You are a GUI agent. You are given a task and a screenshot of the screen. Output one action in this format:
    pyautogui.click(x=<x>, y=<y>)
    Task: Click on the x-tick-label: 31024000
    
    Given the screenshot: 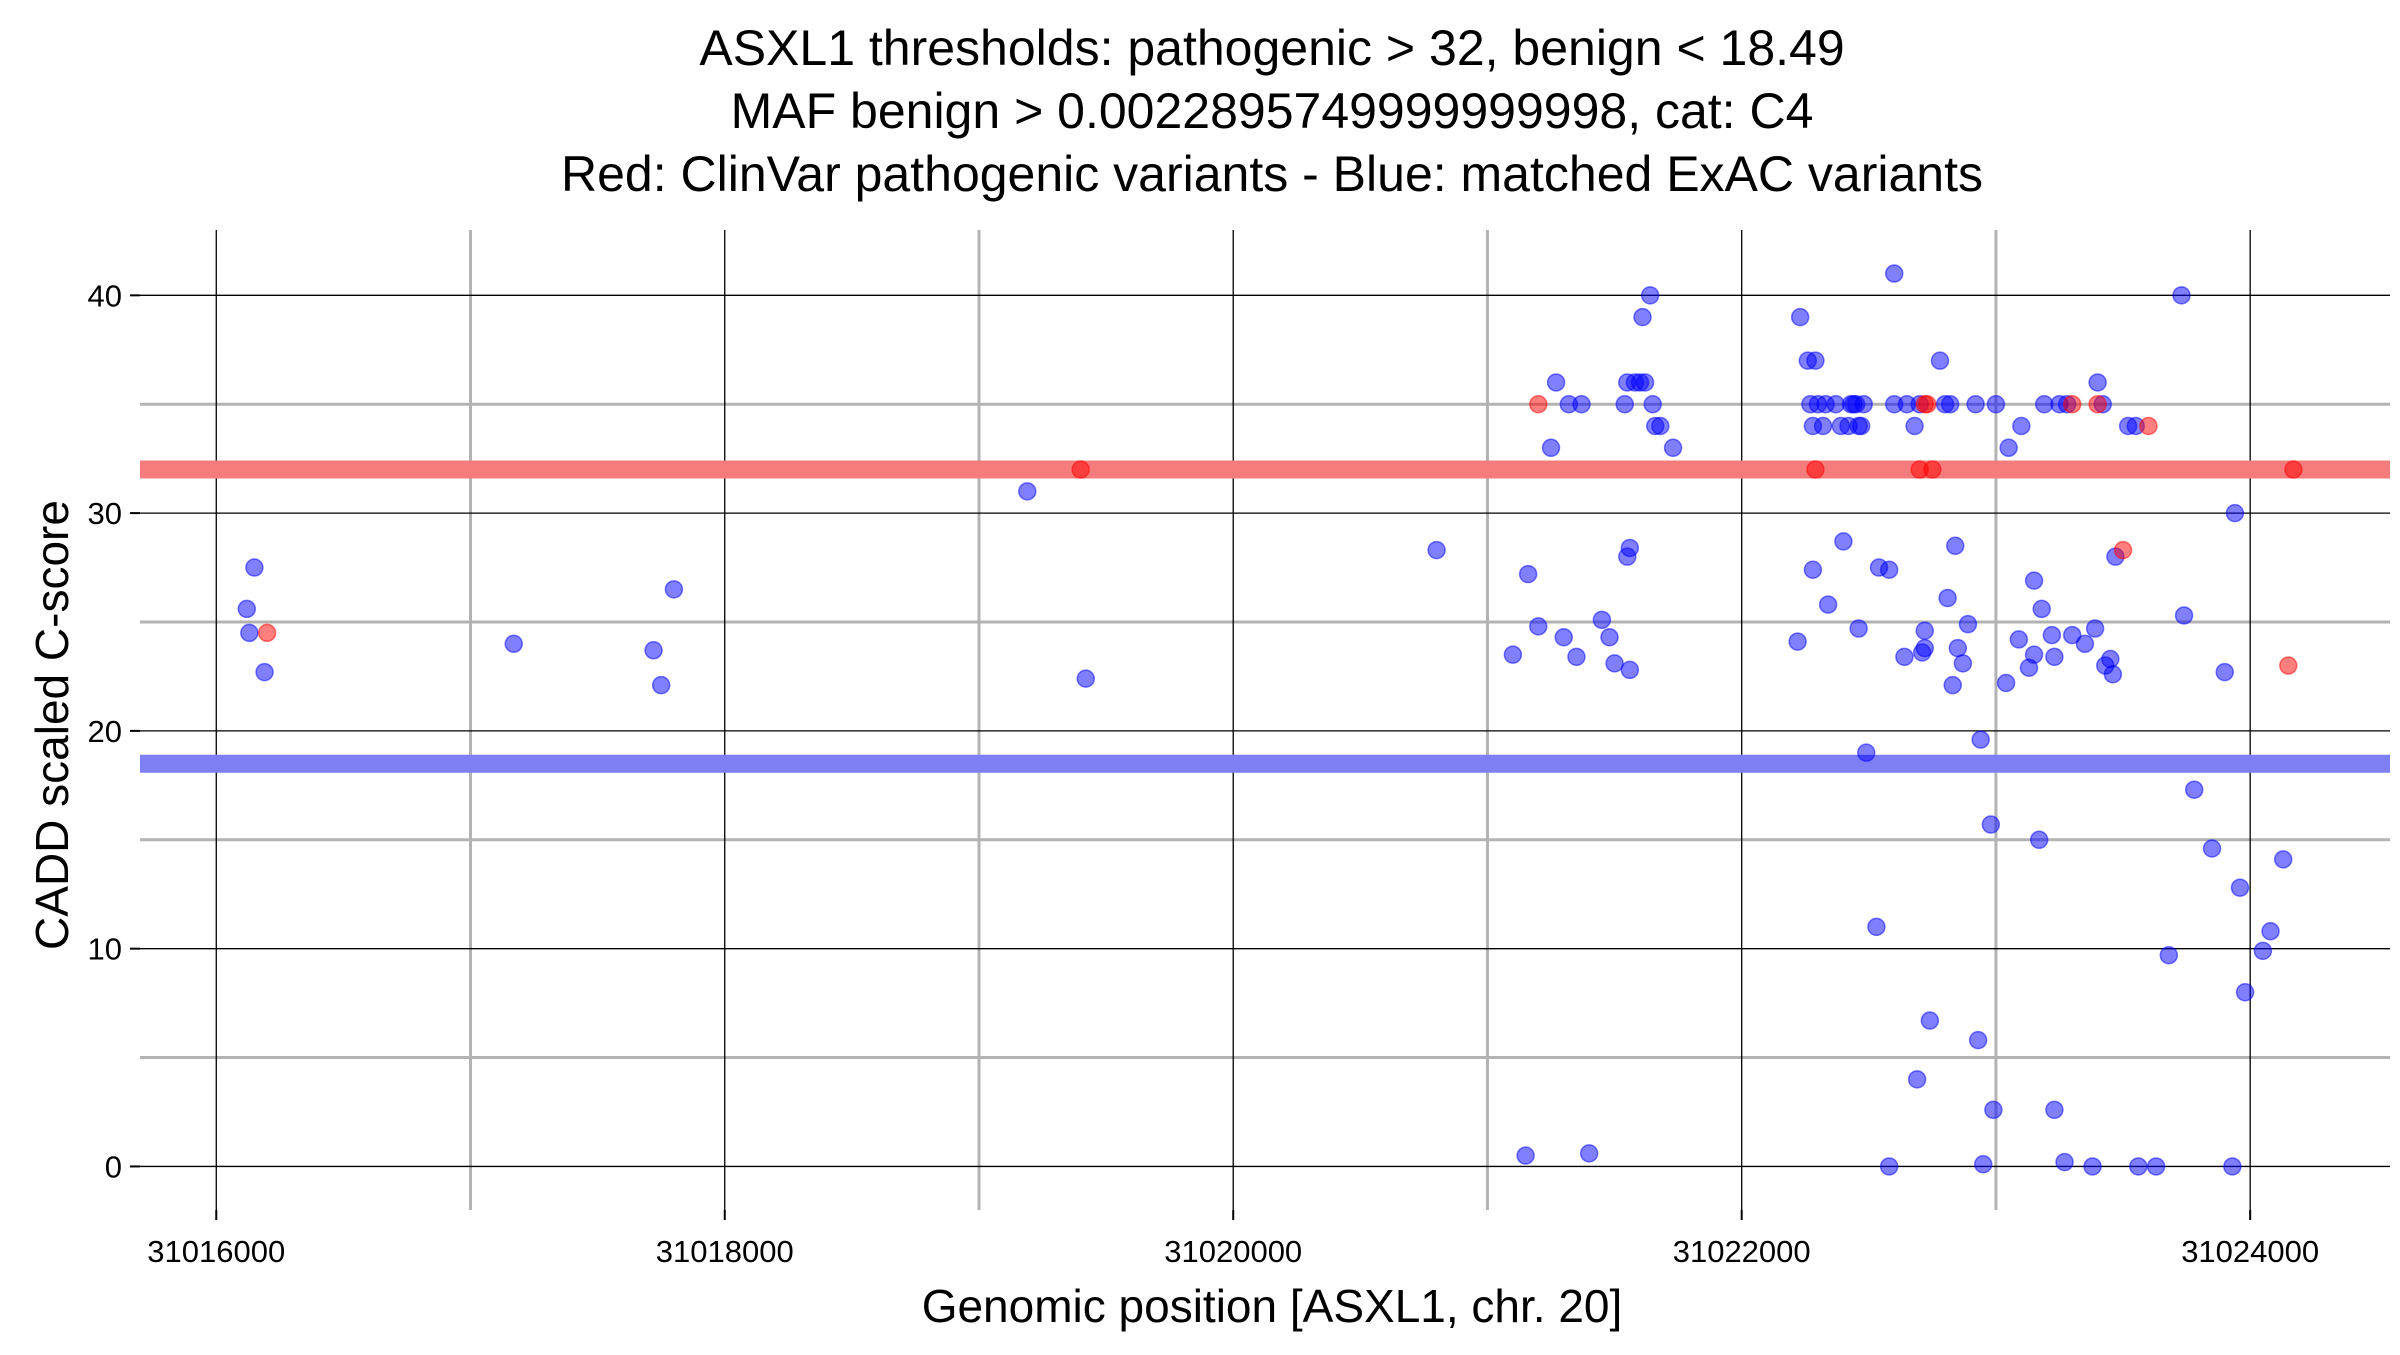 What is the action you would take?
    pyautogui.click(x=2250, y=1251)
    